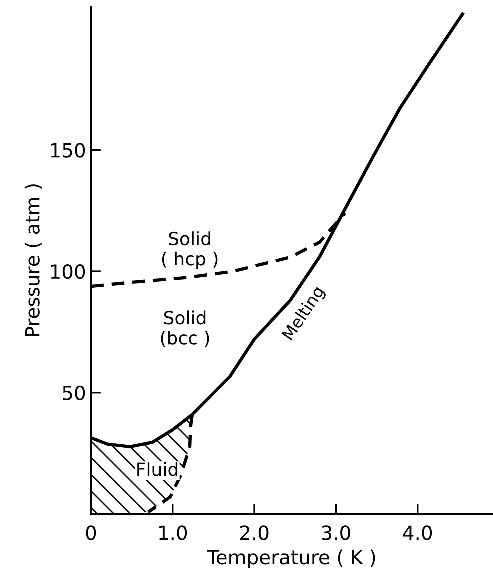 The image size is (493, 583). I want to click on annotation: Solid ( hcp ), so click(190, 251).